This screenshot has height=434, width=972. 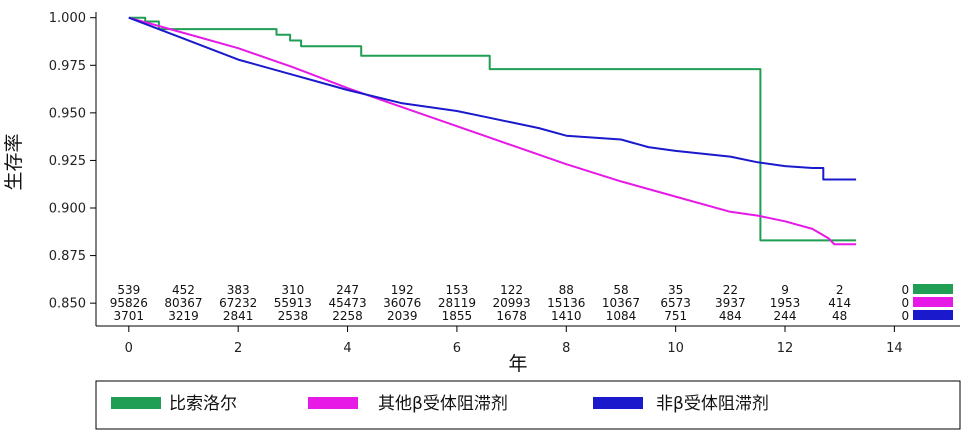 What do you see at coordinates (566, 348) in the screenshot?
I see `x-tick-label: 8` at bounding box center [566, 348].